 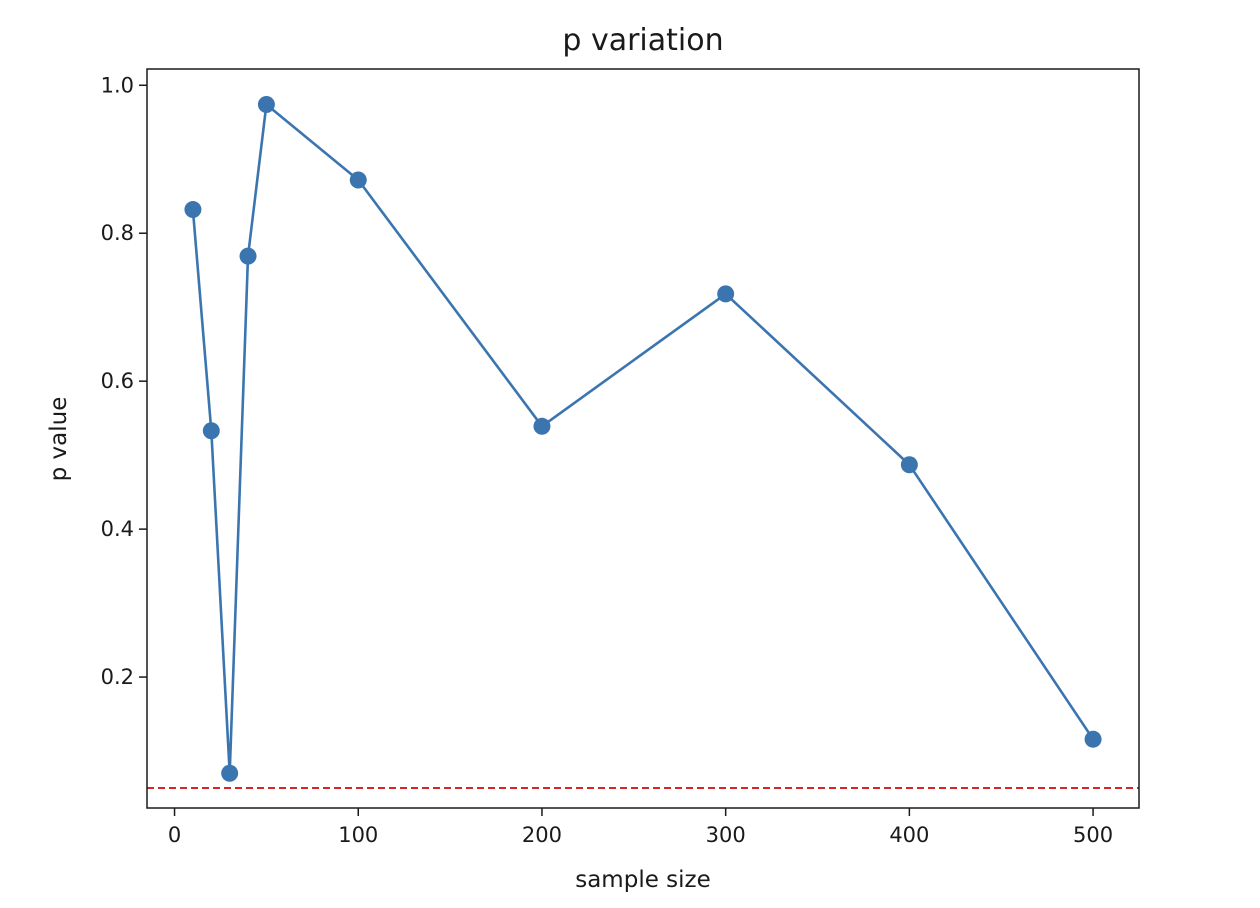 What do you see at coordinates (59, 439) in the screenshot?
I see `y-axis-label: p value` at bounding box center [59, 439].